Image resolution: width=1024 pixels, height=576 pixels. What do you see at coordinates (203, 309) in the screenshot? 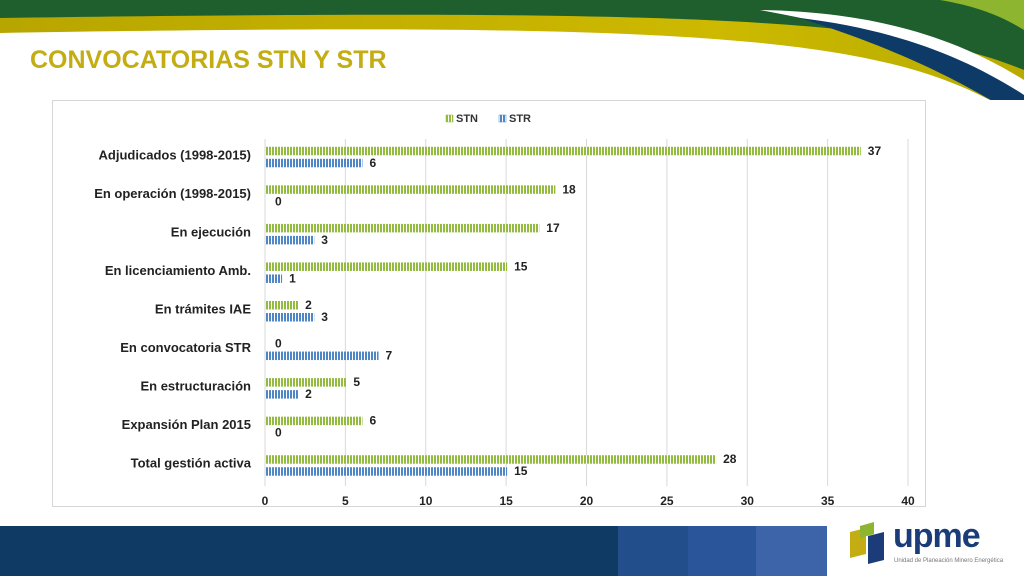
I see `category-label: En trámites IAE` at bounding box center [203, 309].